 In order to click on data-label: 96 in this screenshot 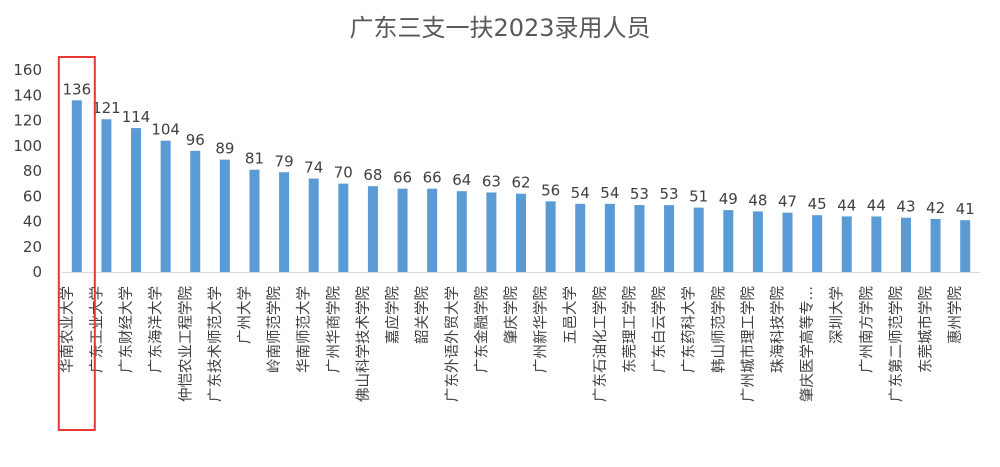, I will do `click(195, 140)`.